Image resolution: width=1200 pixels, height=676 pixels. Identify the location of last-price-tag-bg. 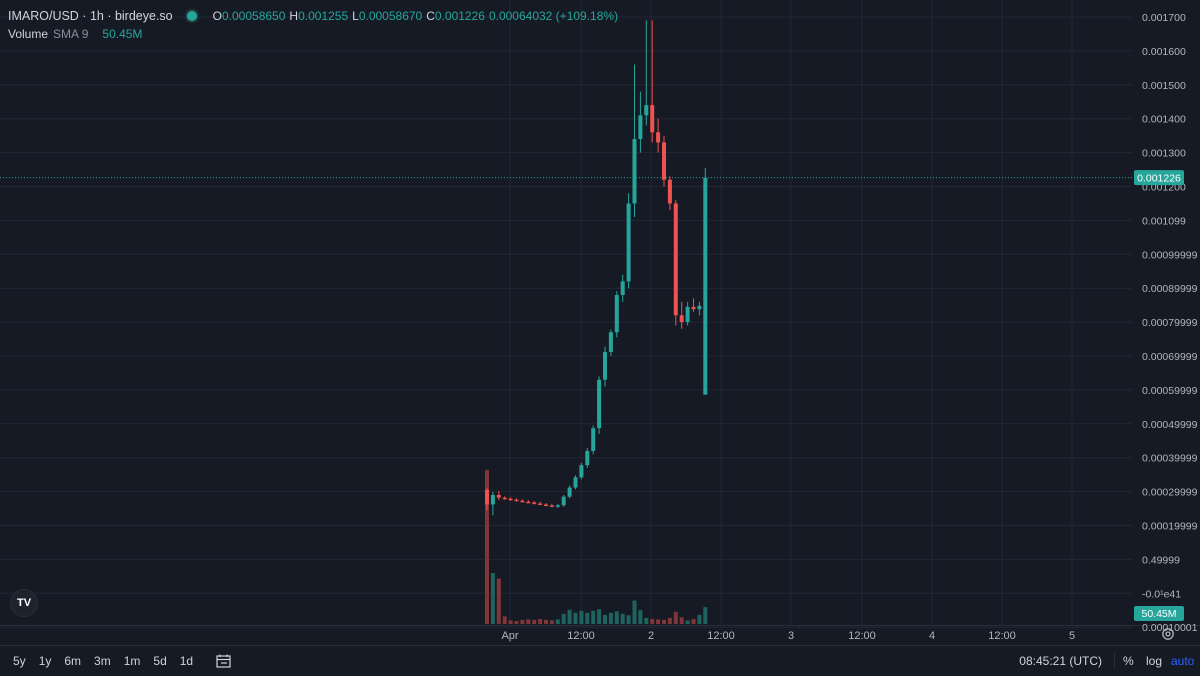
(1159, 178).